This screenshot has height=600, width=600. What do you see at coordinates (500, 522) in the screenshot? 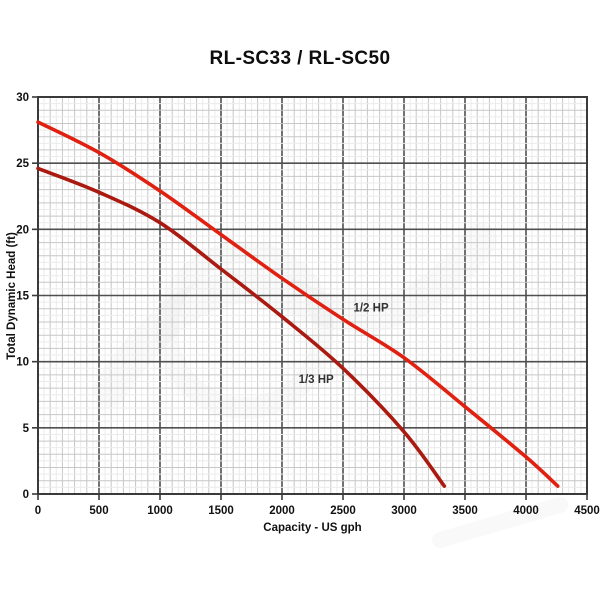
I see `watermark` at bounding box center [500, 522].